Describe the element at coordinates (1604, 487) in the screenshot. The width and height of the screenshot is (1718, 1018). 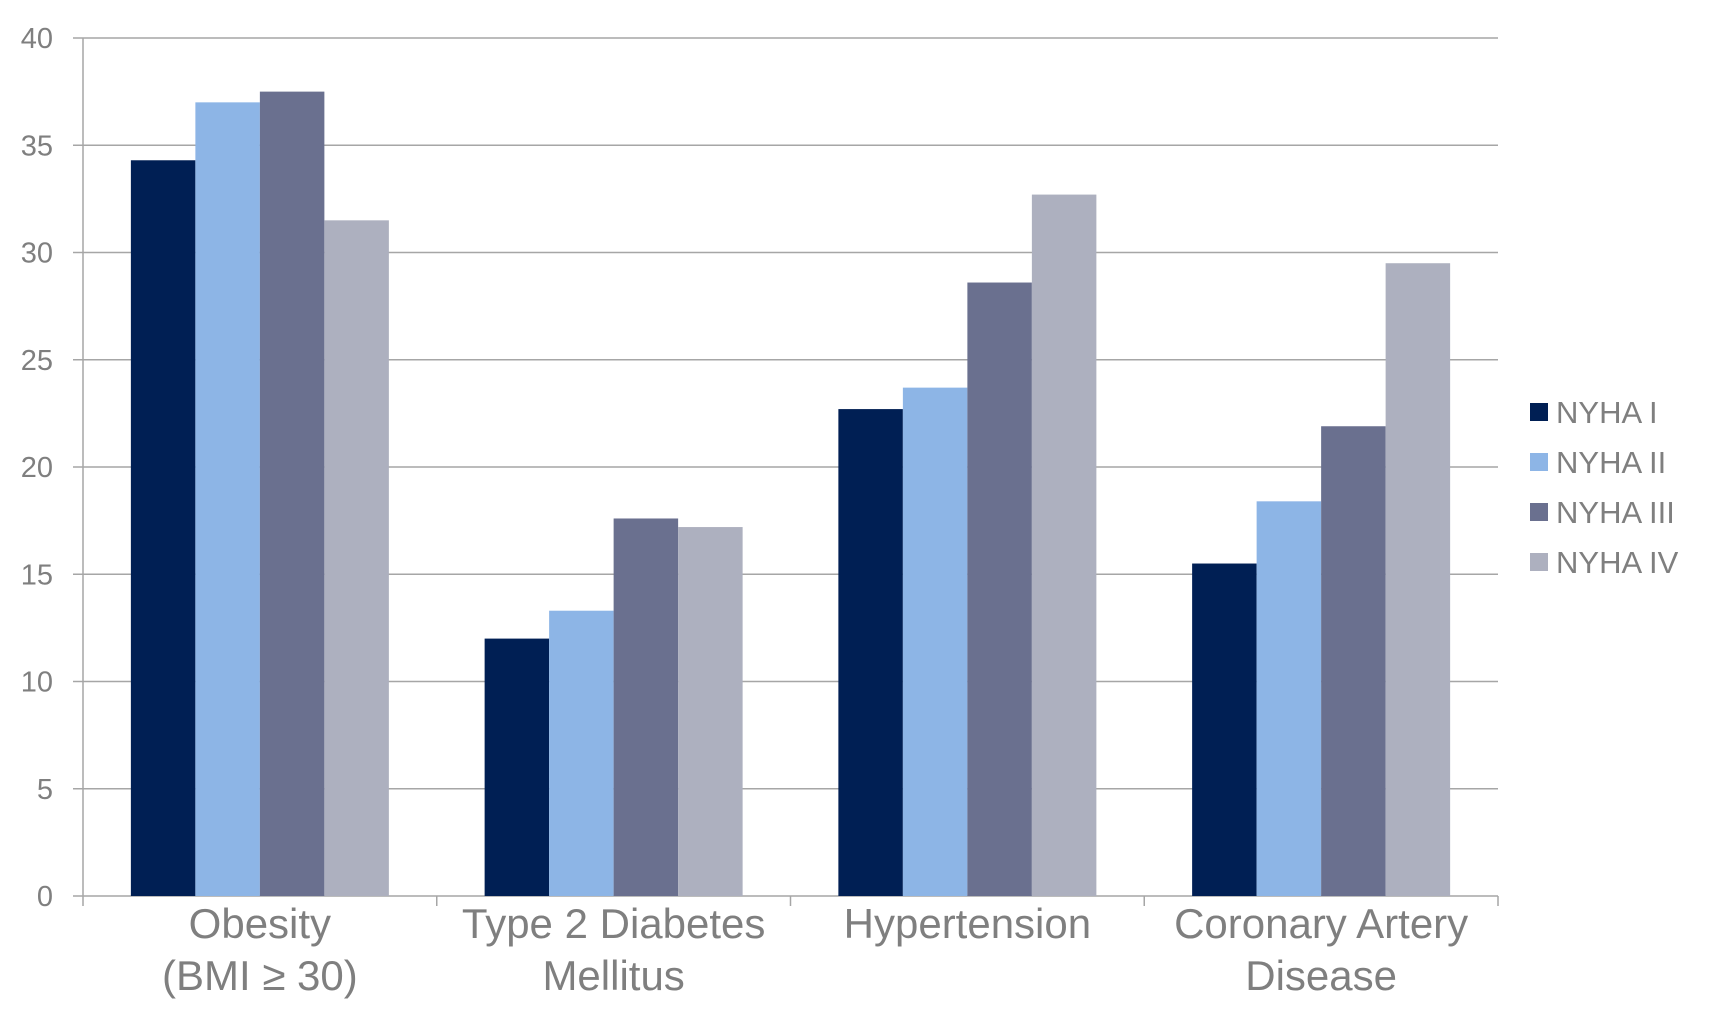
I see `legend: NYHA I NYHA II NYHA III NYHA IV` at that location.